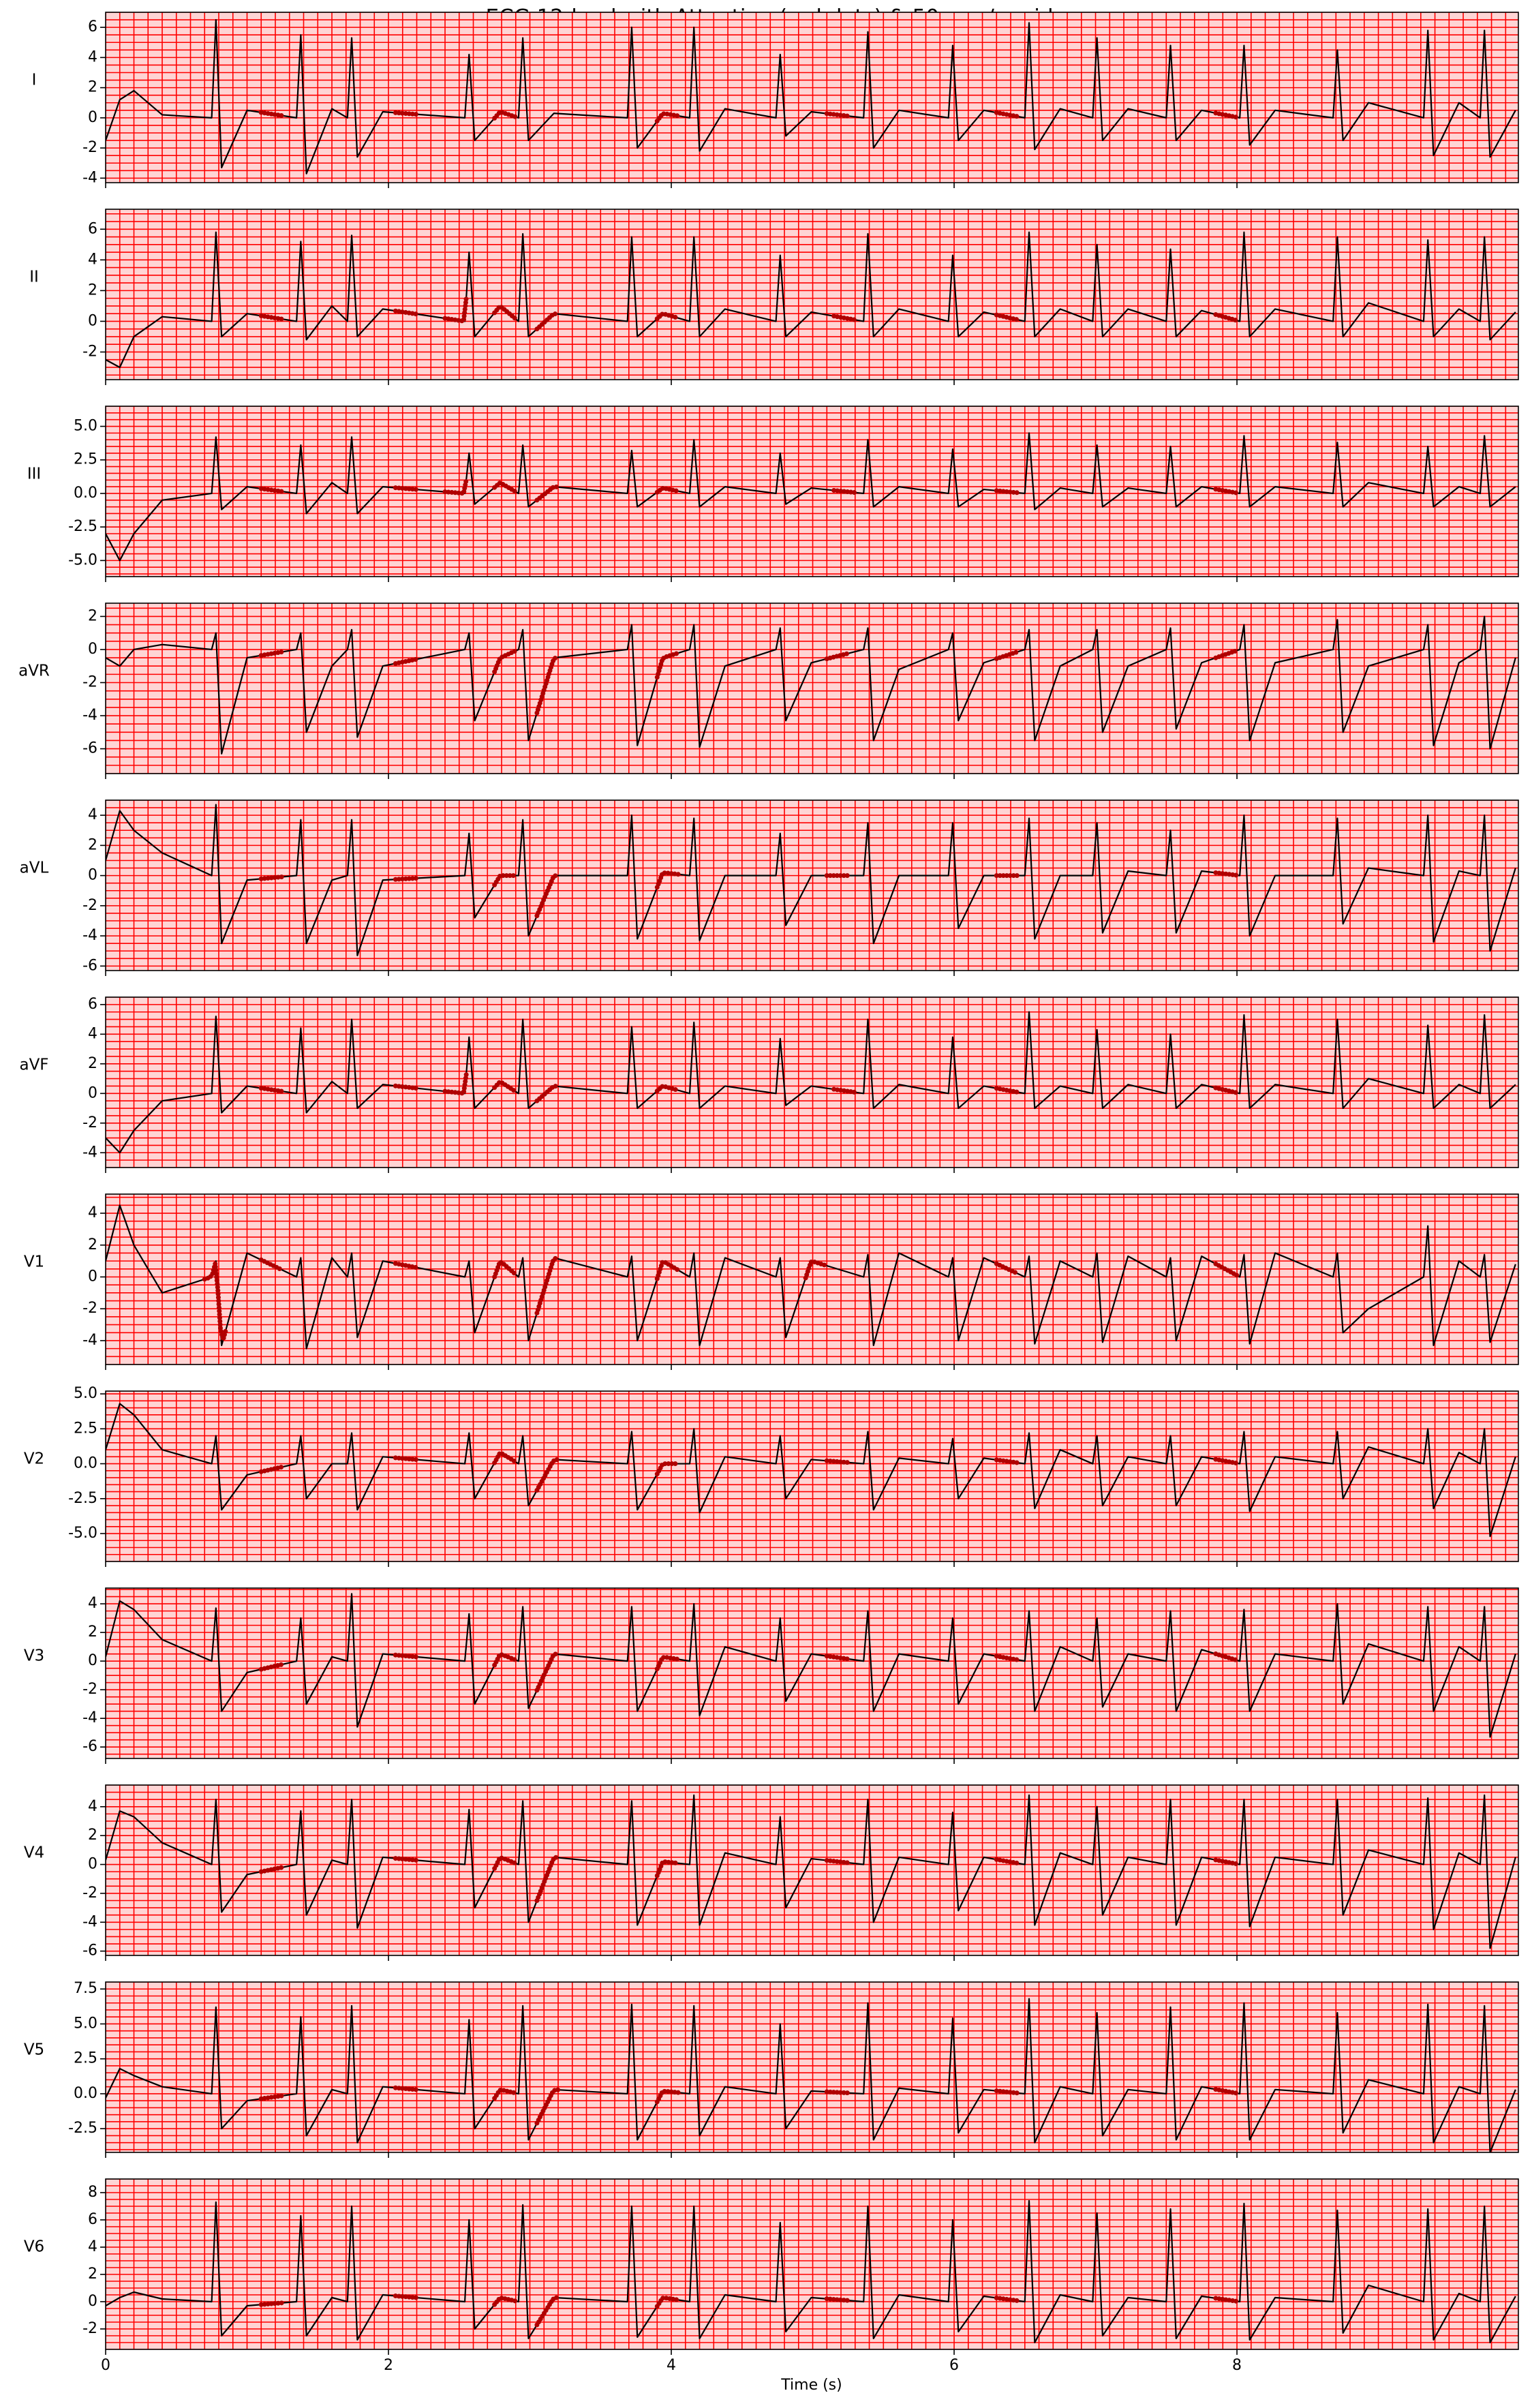 This screenshot has height=2408, width=1532. What do you see at coordinates (811, 1277) in the screenshot?
I see `ecg-trace` at bounding box center [811, 1277].